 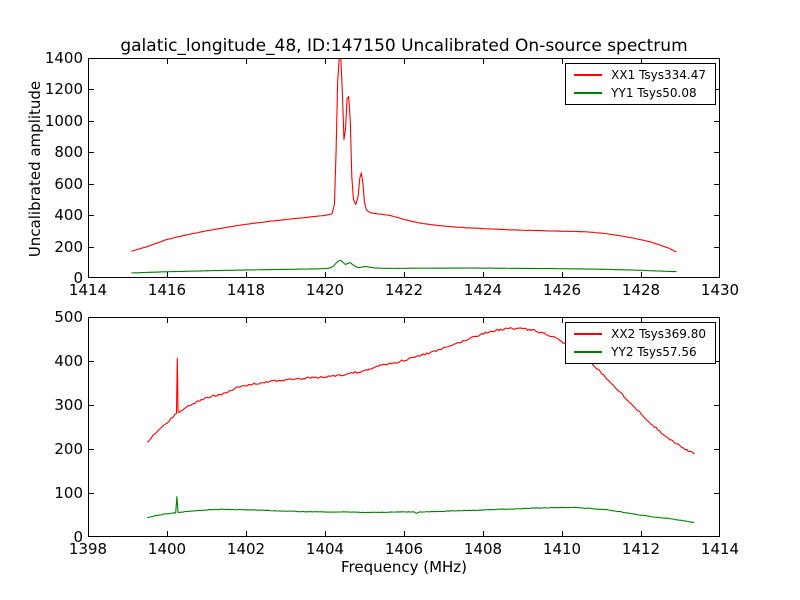 I want to click on legend-label-xx2: XX2 Tsys369.80, so click(x=658, y=334).